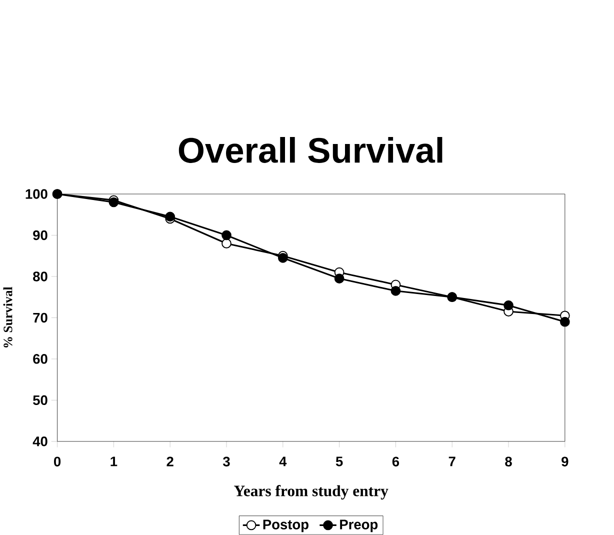 The image size is (614, 535). I want to click on legend-label: Preop, so click(359, 526).